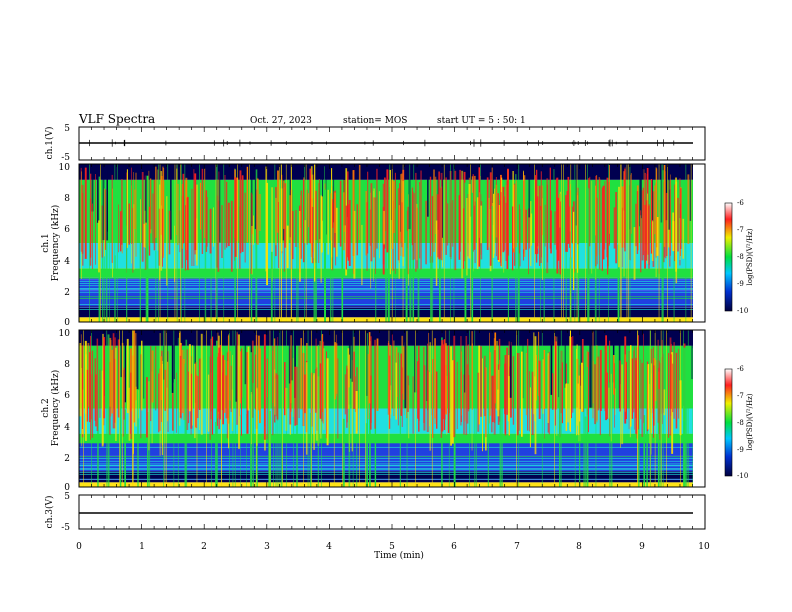  I want to click on ch3-waveform-panel: 5 -5 ch.3(V), so click(375, 512).